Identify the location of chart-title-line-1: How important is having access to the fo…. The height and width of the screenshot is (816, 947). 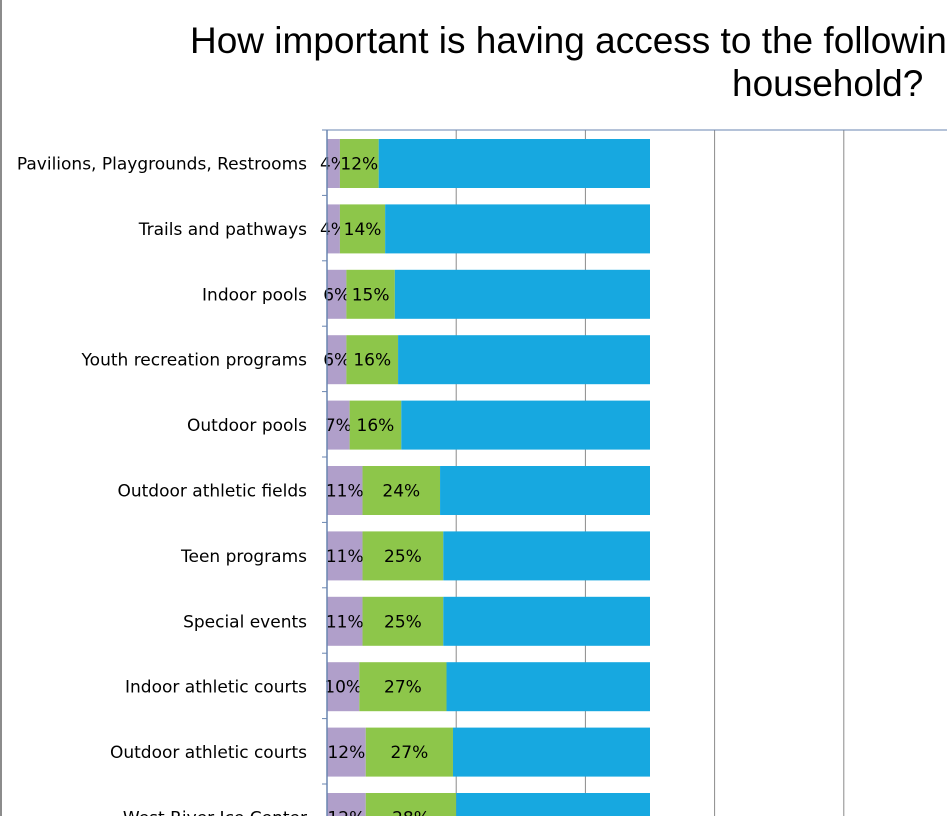
(568, 40).